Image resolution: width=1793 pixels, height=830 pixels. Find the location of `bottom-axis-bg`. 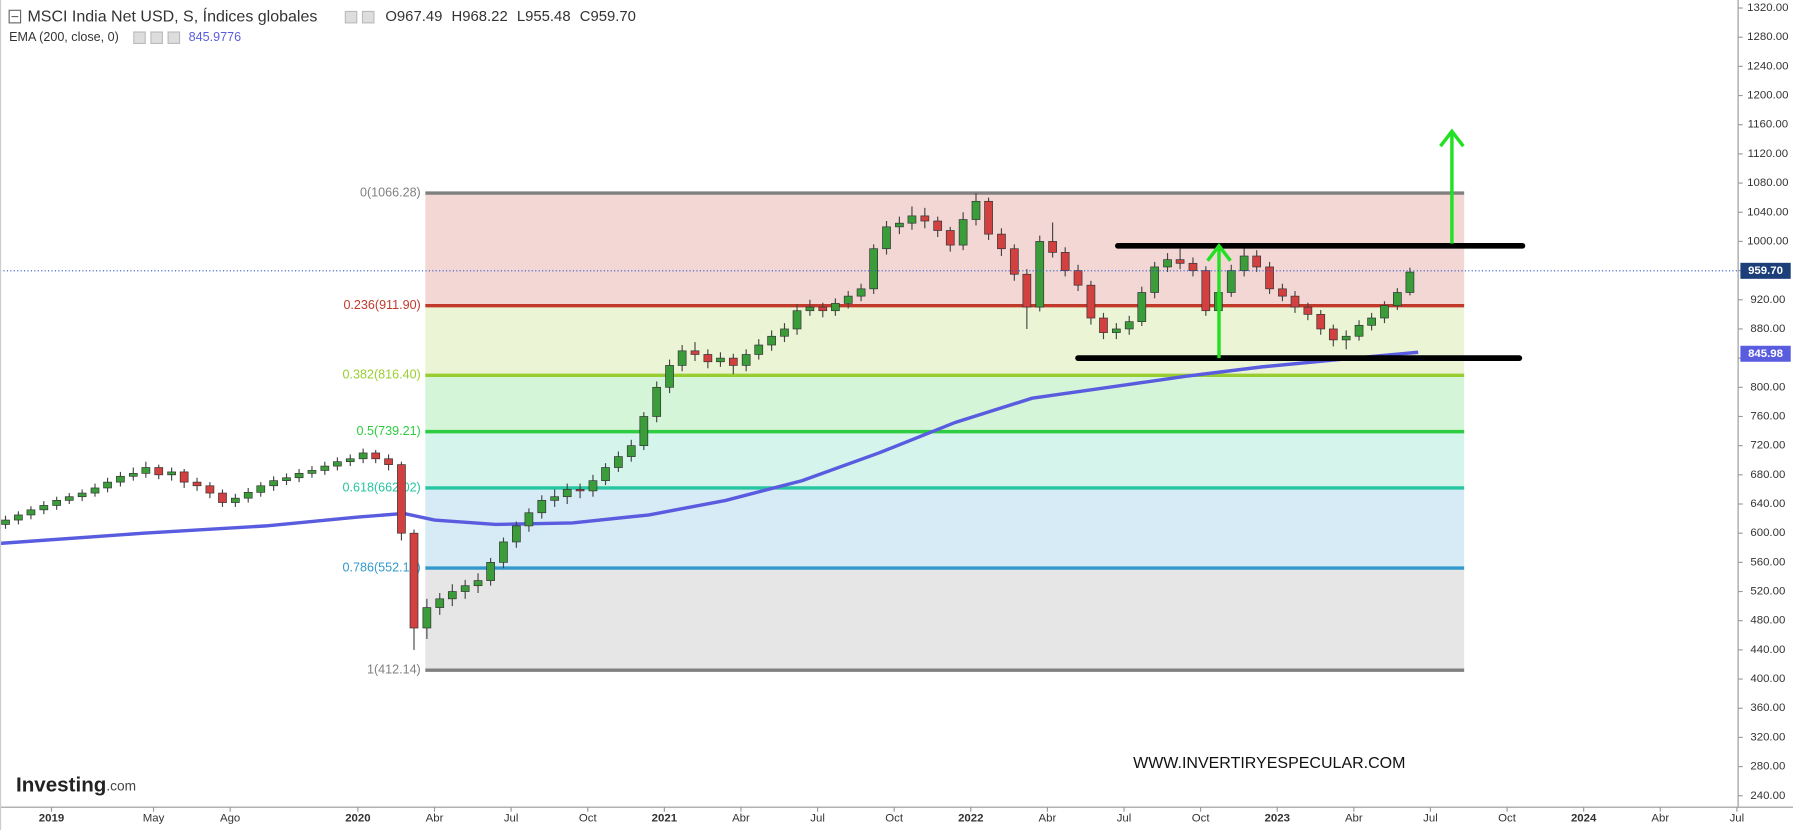

bottom-axis-bg is located at coordinates (896, 818).